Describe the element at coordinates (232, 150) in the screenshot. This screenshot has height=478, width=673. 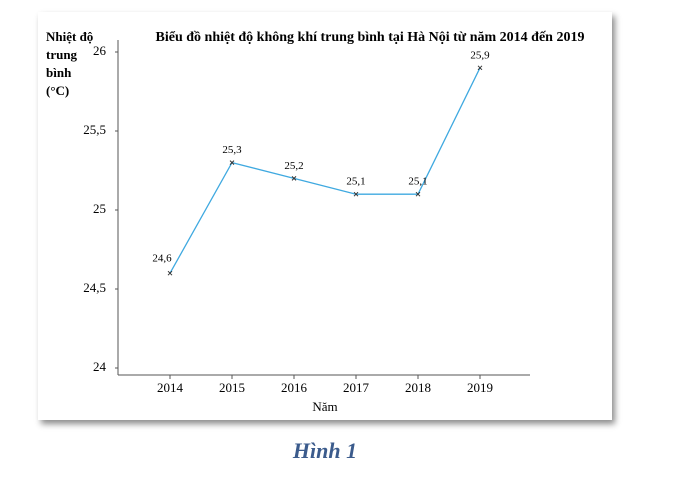
I see `data-label: 25,3` at that location.